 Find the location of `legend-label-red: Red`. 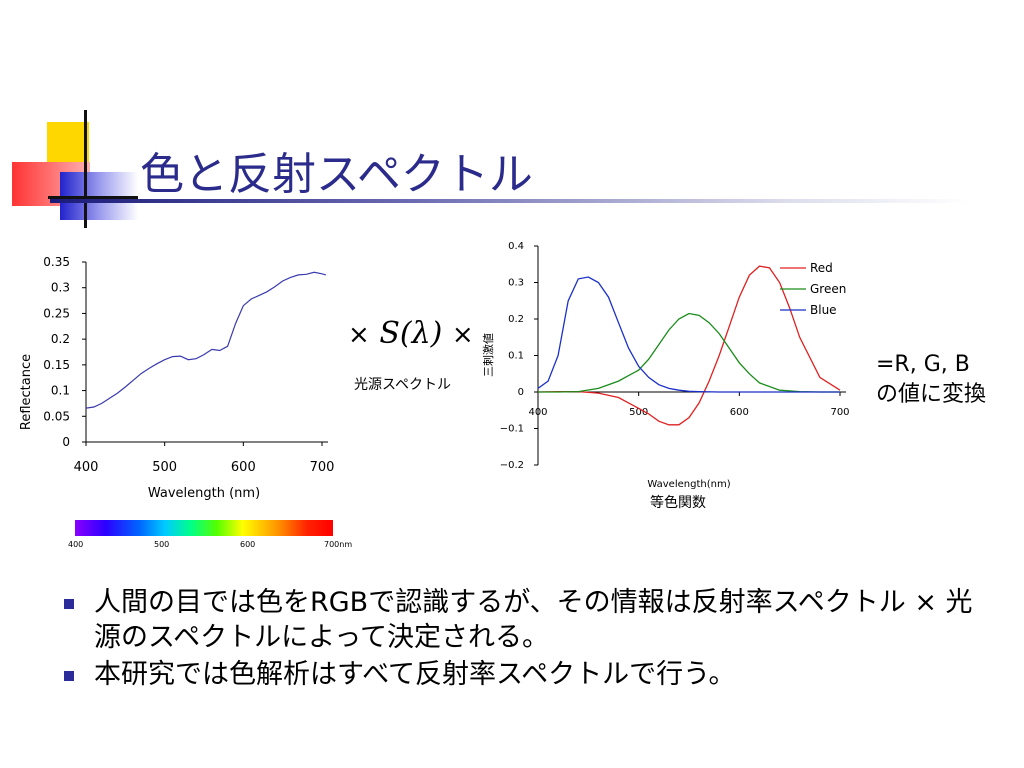

legend-label-red: Red is located at coordinates (821, 268).